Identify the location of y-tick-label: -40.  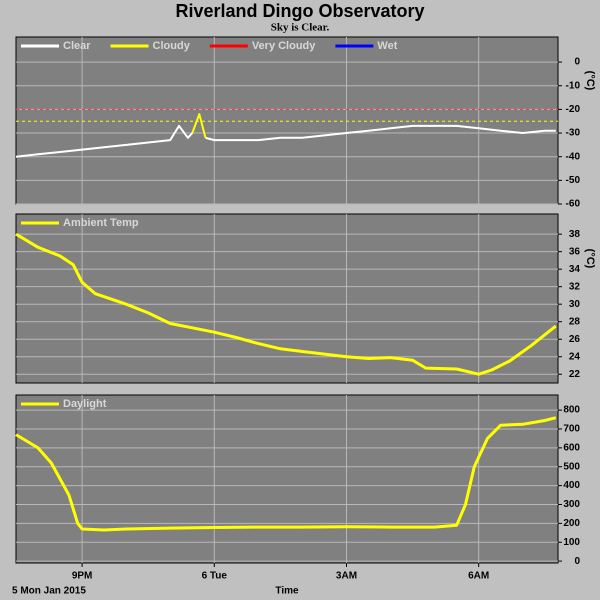
(573, 156).